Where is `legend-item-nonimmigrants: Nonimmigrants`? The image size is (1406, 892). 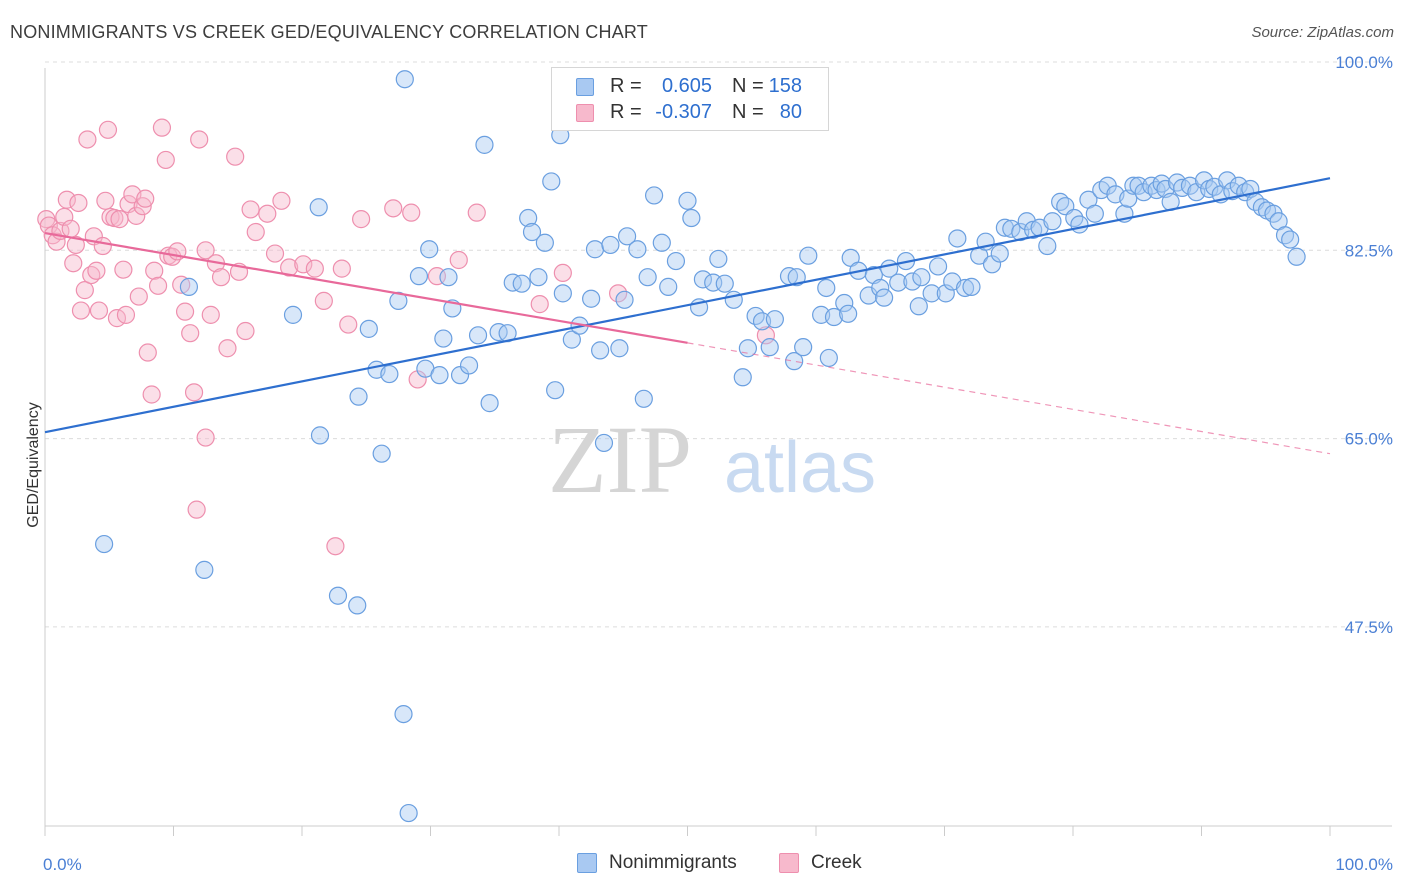 legend-item-nonimmigrants: Nonimmigrants is located at coordinates (672, 864).